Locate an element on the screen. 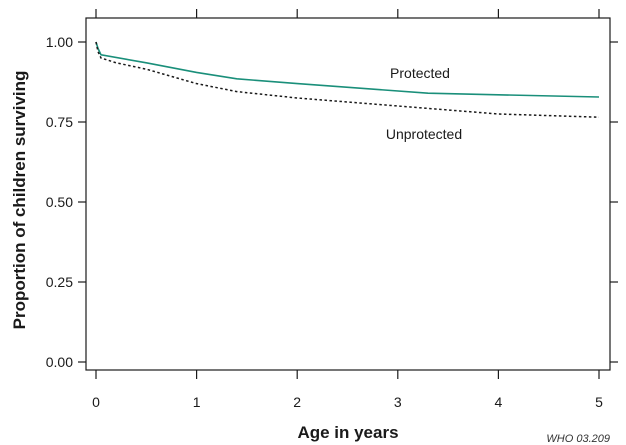 This screenshot has height=445, width=626. y-tick-label: 0.75 is located at coordinates (59, 122).